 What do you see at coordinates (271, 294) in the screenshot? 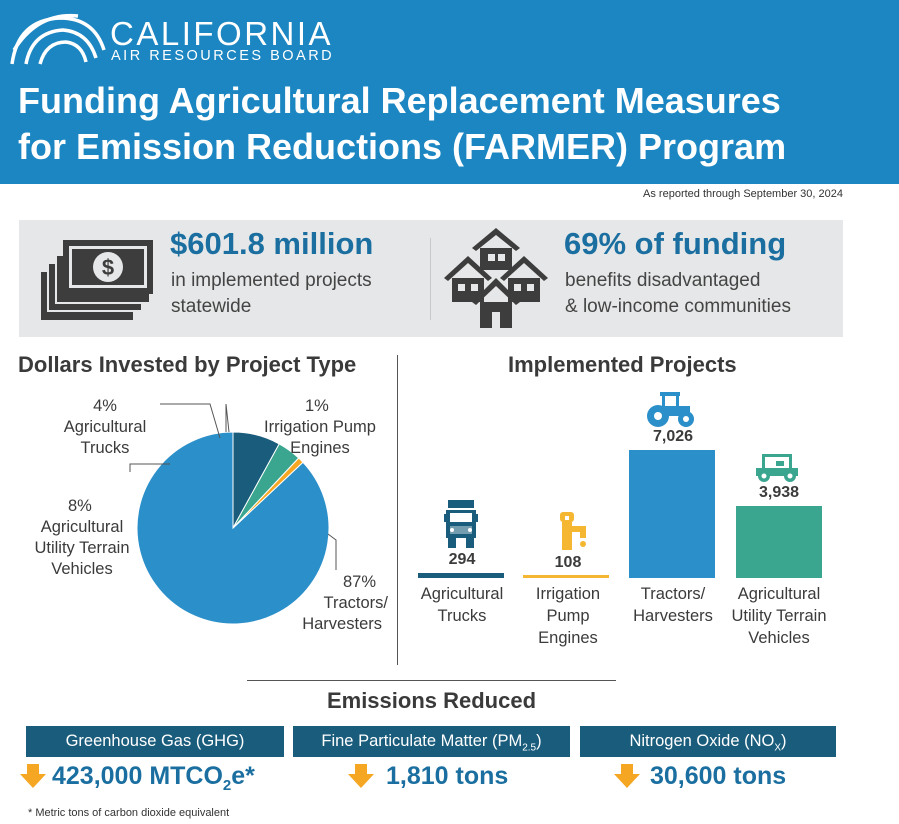
I see `funding-description: in implemented projects statewide` at bounding box center [271, 294].